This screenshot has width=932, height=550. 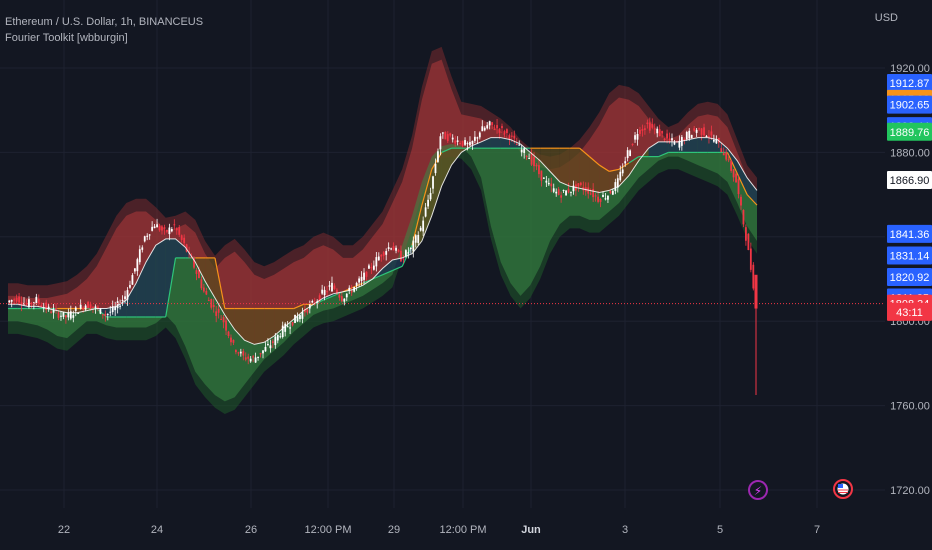 What do you see at coordinates (886, 18) in the screenshot?
I see `currency-label: USD` at bounding box center [886, 18].